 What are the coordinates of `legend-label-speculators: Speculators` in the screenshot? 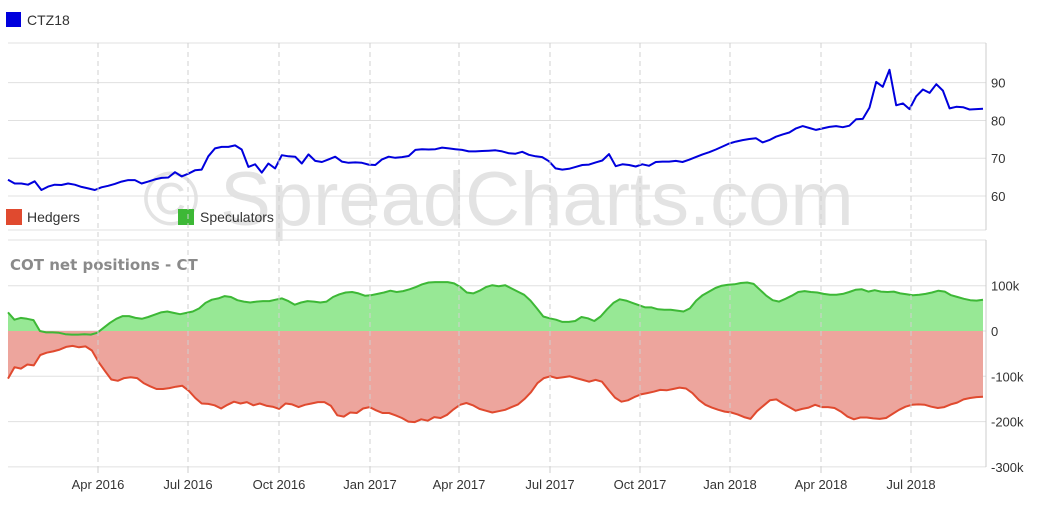 It's located at (237, 217).